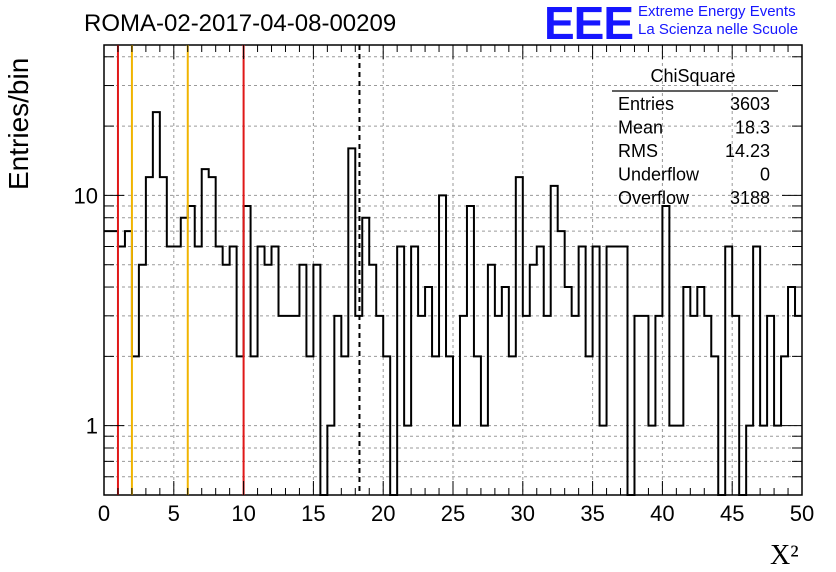  I want to click on y-tick-label: 1, so click(92, 426).